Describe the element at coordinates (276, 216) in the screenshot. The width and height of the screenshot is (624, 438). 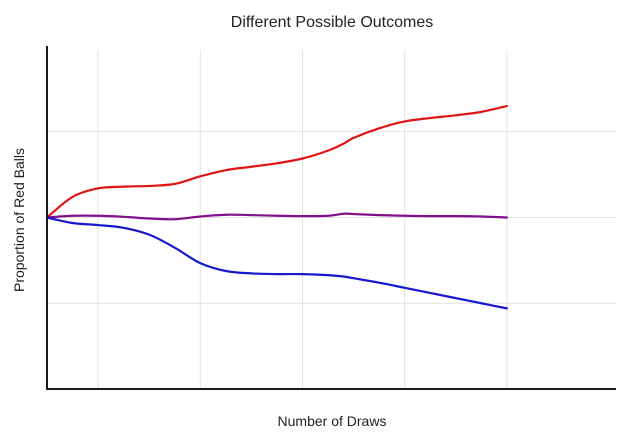
I see `series-line-purple` at that location.